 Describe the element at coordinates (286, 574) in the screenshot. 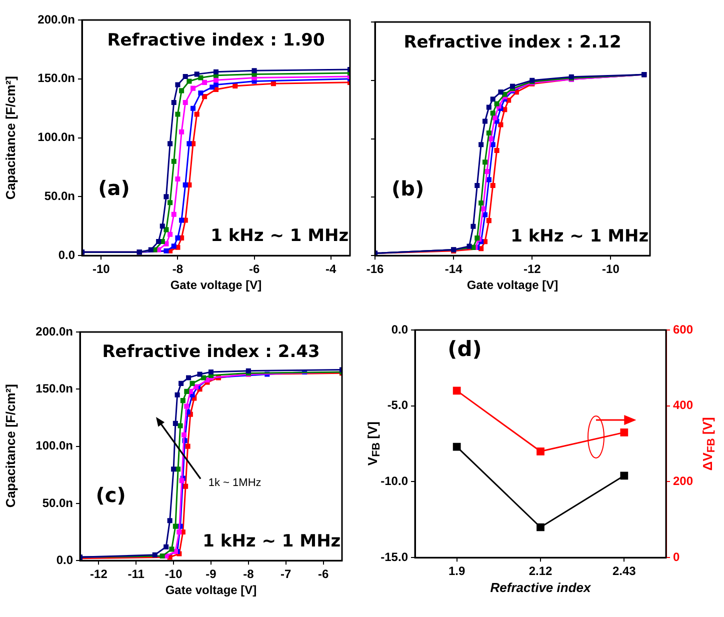

I see `x-tick-label: -7` at that location.